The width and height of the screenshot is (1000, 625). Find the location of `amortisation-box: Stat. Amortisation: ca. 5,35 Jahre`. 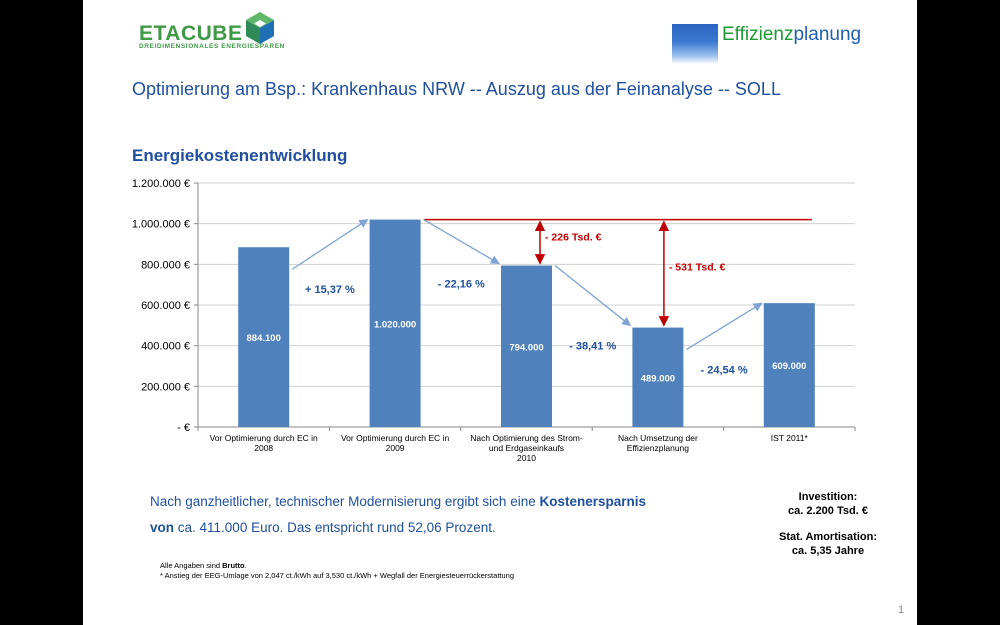

amortisation-box: Stat. Amortisation: ca. 5,35 Jahre is located at coordinates (828, 544).